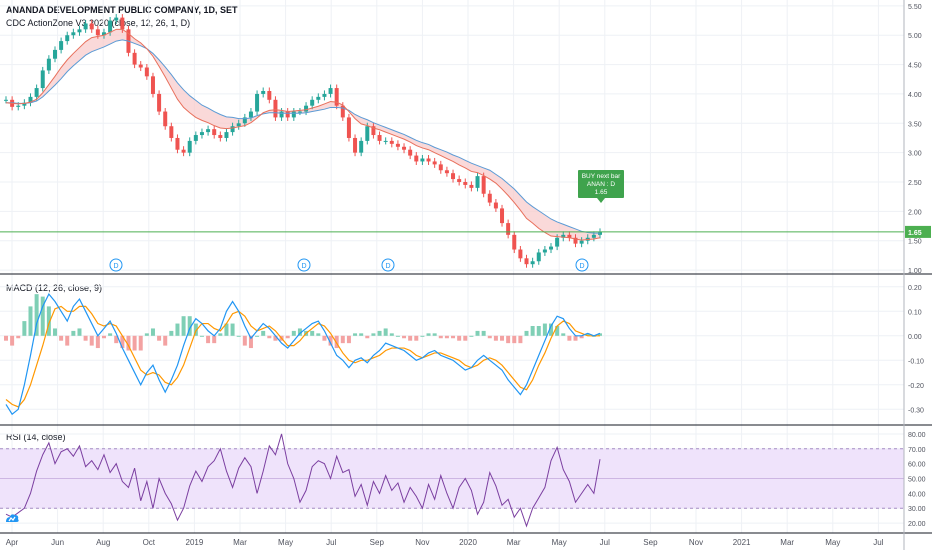  Describe the element at coordinates (917, 494) in the screenshot. I see `rsi-tick-label: 40.00` at that location.